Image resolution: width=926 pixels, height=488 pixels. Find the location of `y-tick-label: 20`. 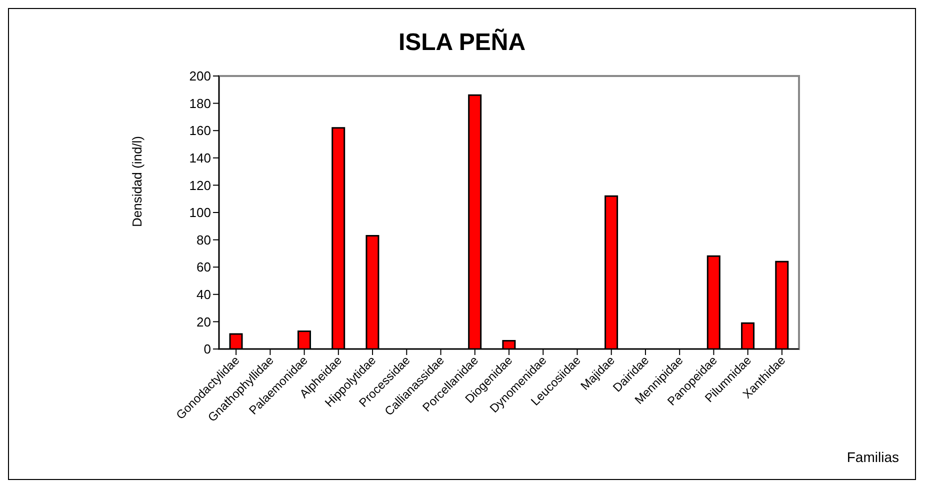

y-tick-label: 20 is located at coordinates (203, 322).